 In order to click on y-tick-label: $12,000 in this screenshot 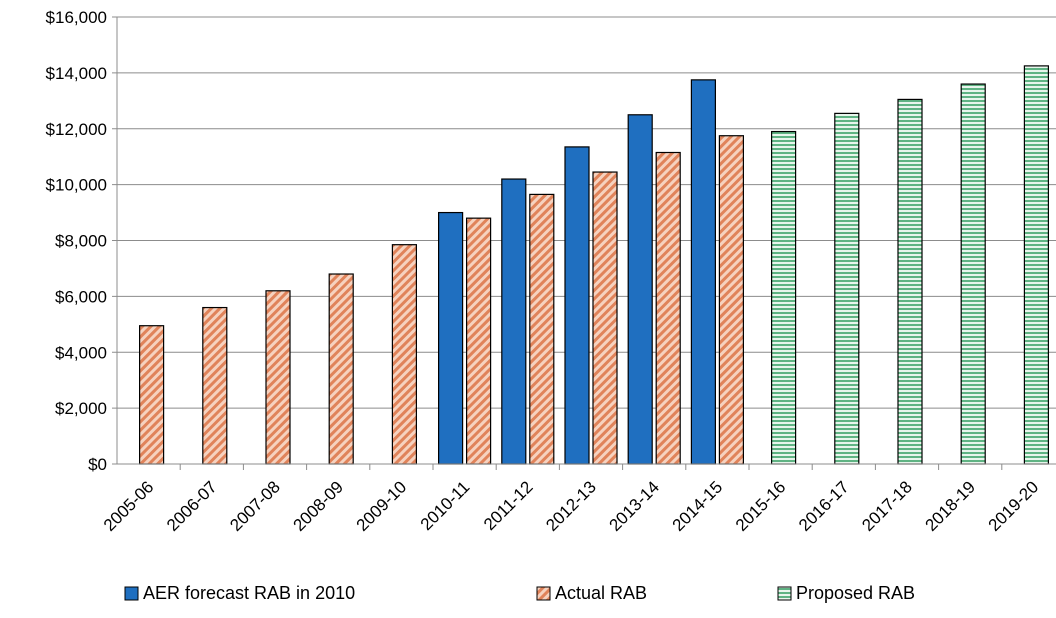, I will do `click(76, 129)`.